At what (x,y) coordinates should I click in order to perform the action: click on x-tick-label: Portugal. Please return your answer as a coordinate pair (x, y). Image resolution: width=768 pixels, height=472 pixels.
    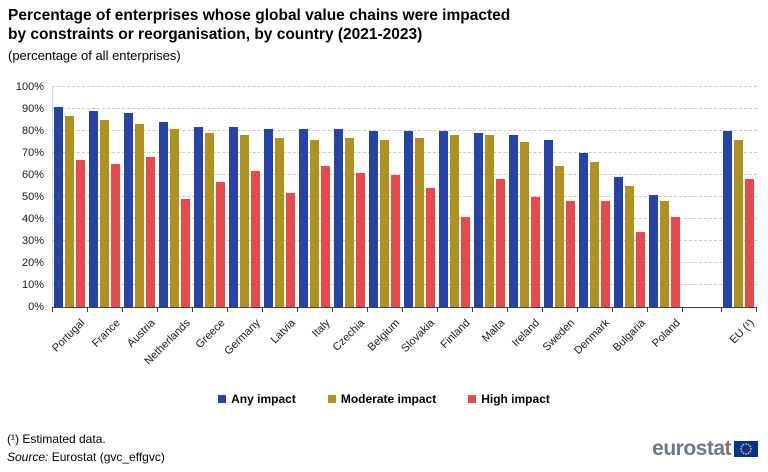
    Looking at the image, I should click on (69, 336).